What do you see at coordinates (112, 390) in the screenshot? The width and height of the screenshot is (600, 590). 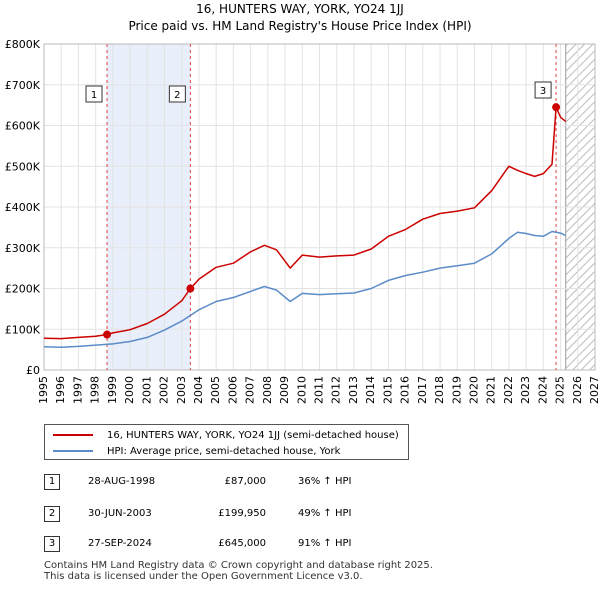 I see `x-tick-label: 1999` at bounding box center [112, 390].